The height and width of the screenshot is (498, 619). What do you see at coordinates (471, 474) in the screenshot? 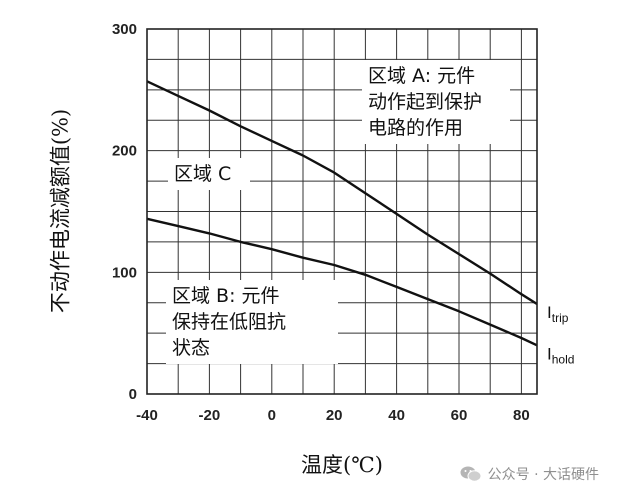
I see `wechat-icon` at bounding box center [471, 474].